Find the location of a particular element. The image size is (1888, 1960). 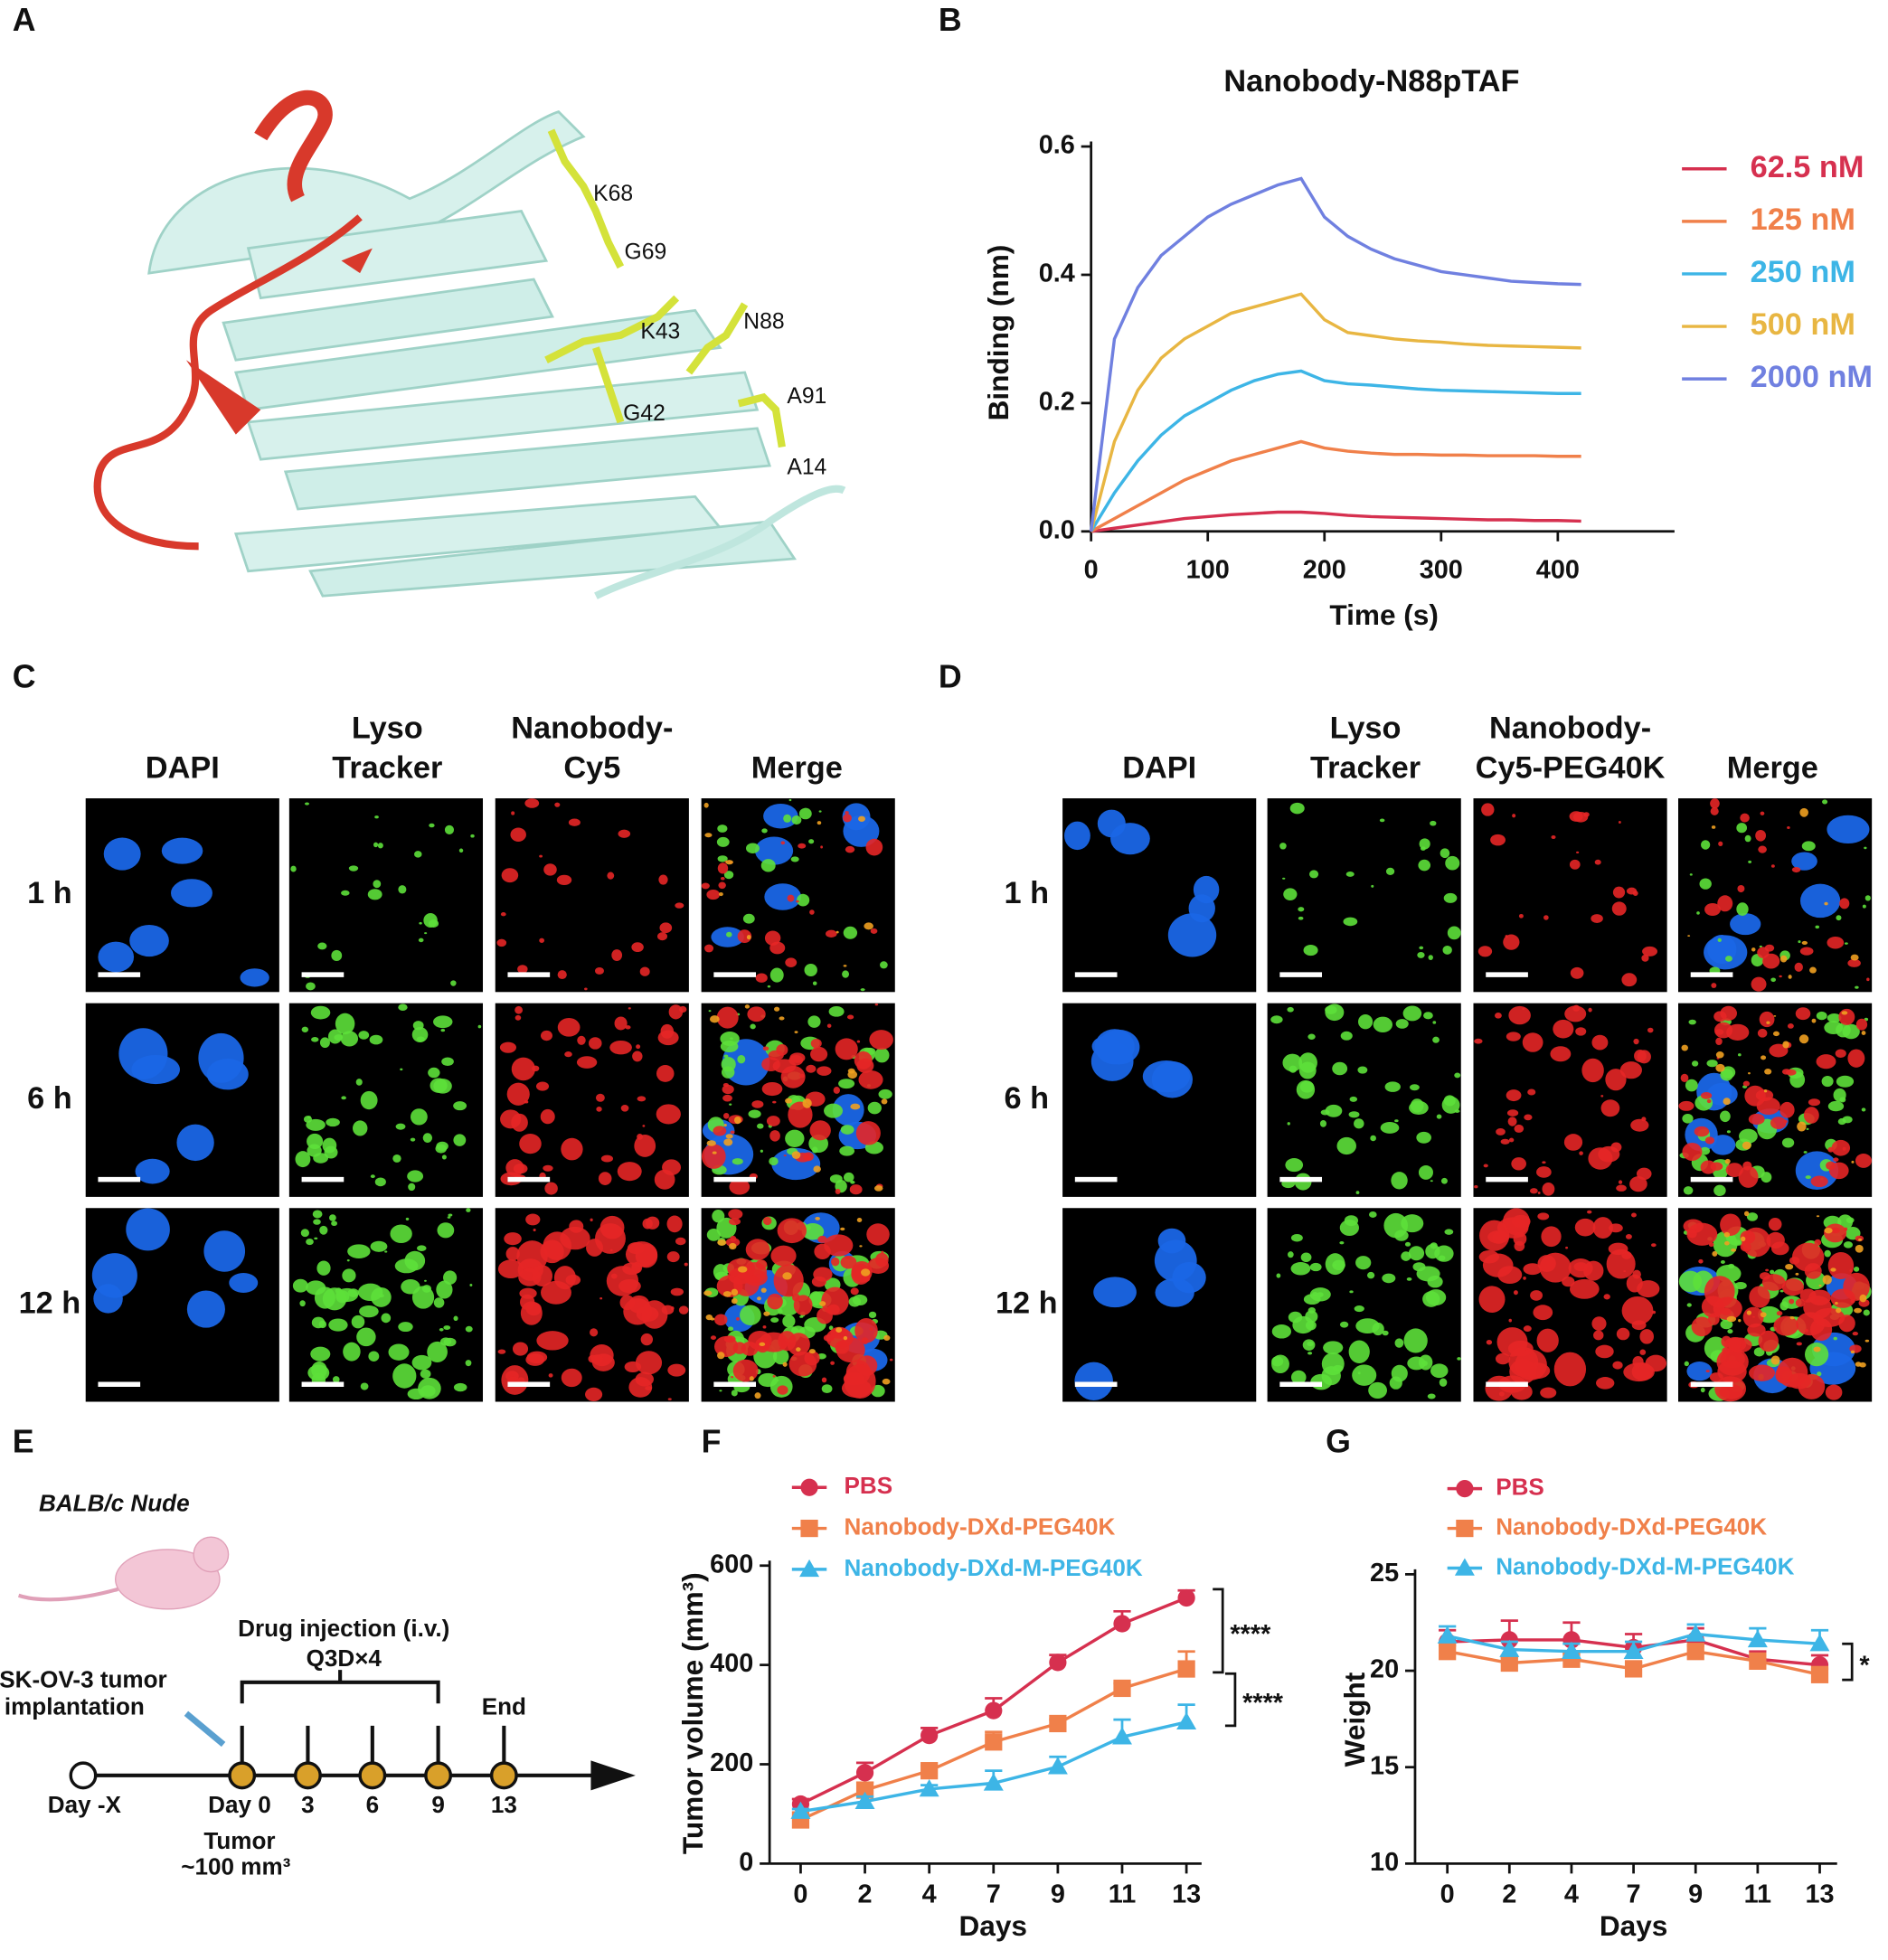

legend-label: Nanobody-DXd-PEG40K is located at coordinates (979, 1526).